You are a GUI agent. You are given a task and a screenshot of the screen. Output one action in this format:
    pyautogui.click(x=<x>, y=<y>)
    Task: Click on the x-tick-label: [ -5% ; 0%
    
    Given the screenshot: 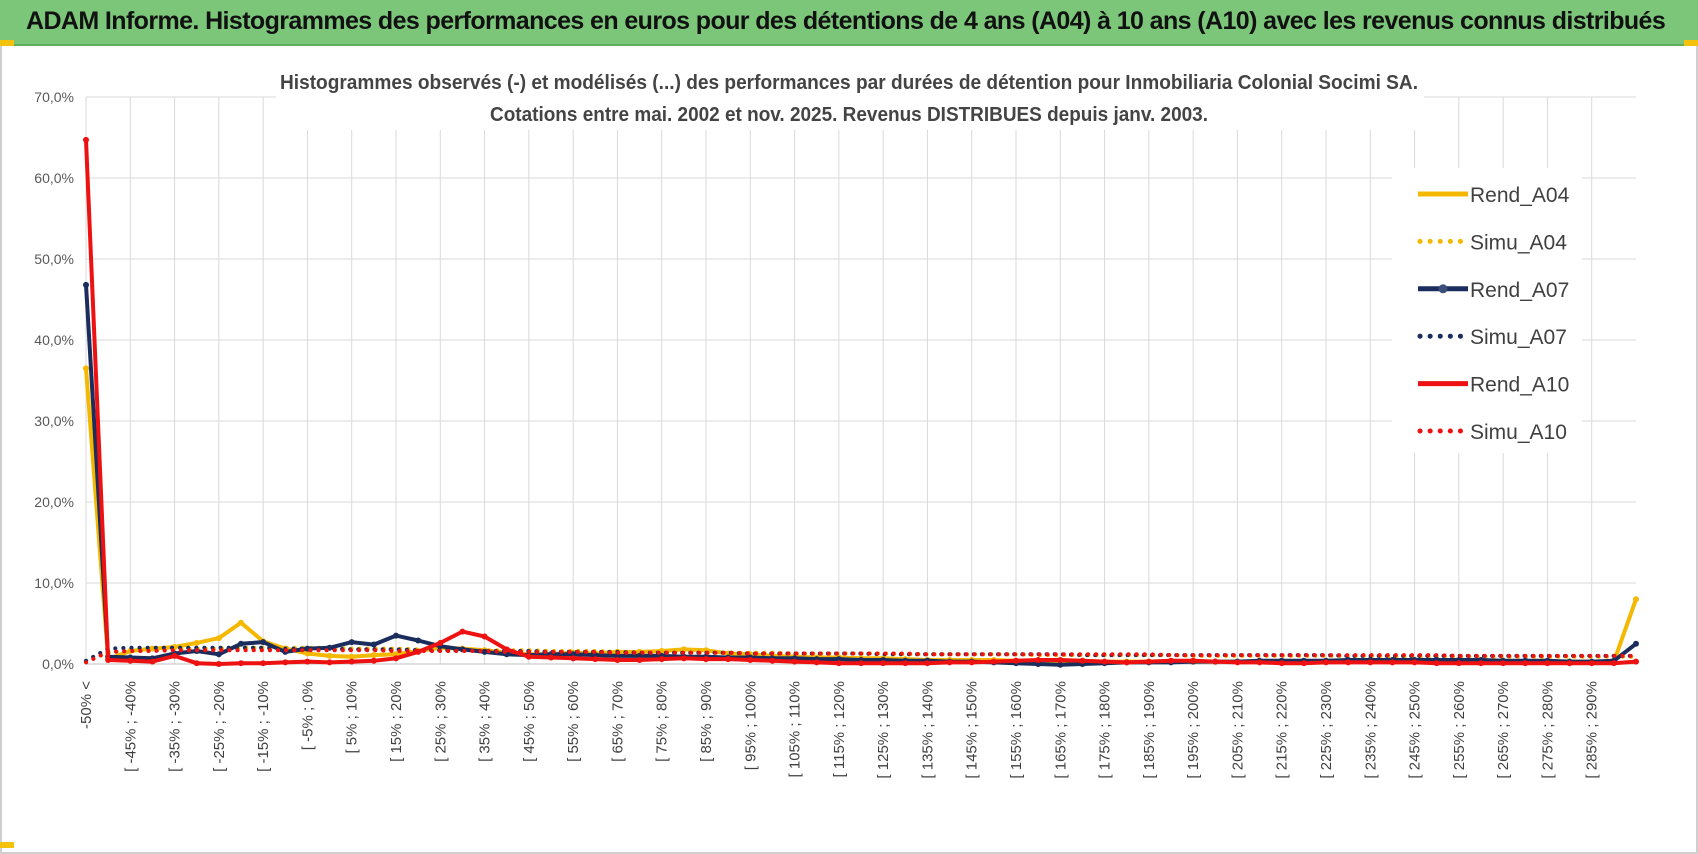 What is the action you would take?
    pyautogui.click(x=307, y=715)
    